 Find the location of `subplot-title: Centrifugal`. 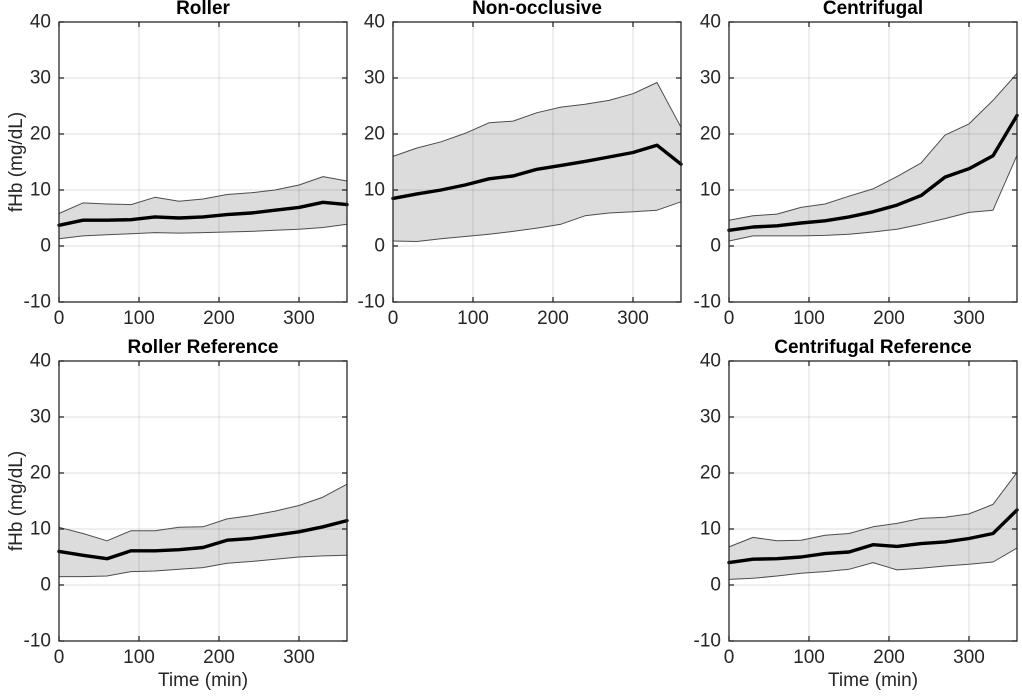

subplot-title: Centrifugal is located at coordinates (873, 9).